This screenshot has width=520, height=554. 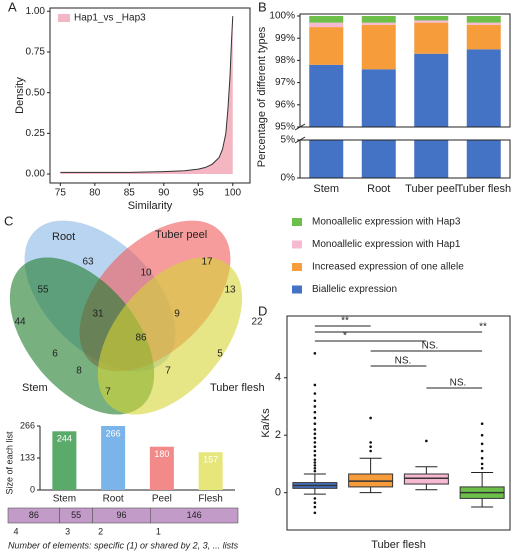 I want to click on frame, so click(x=150, y=95).